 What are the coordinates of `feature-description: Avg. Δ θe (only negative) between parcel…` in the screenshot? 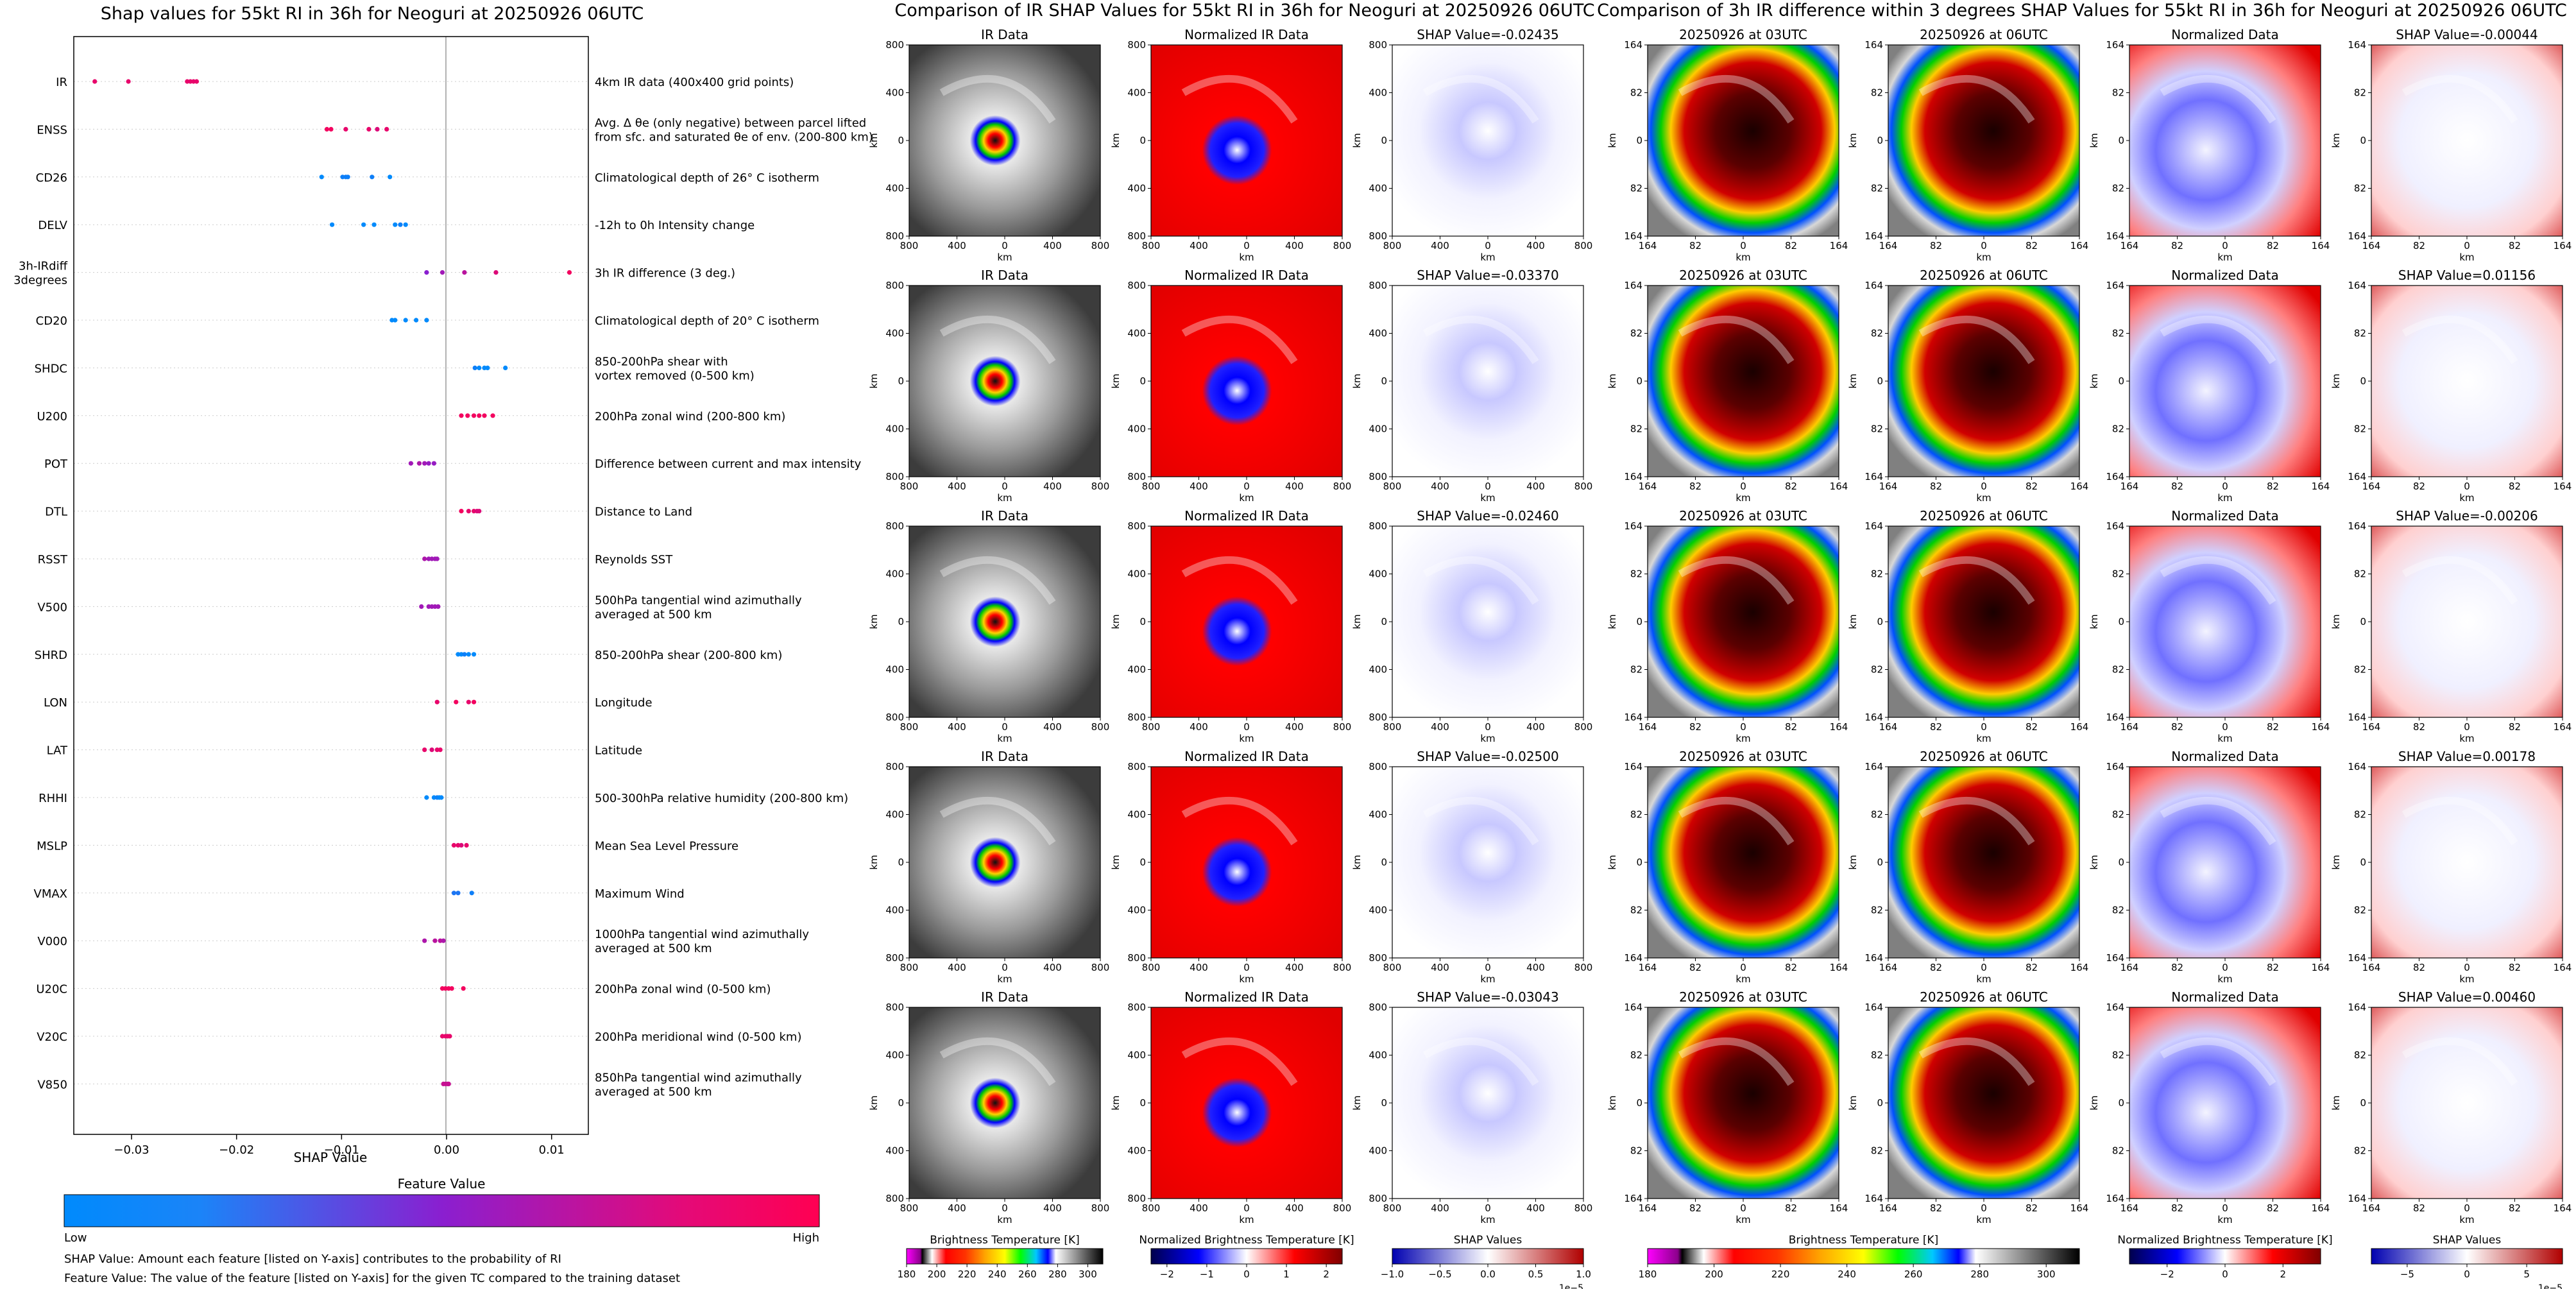 It's located at (730, 123).